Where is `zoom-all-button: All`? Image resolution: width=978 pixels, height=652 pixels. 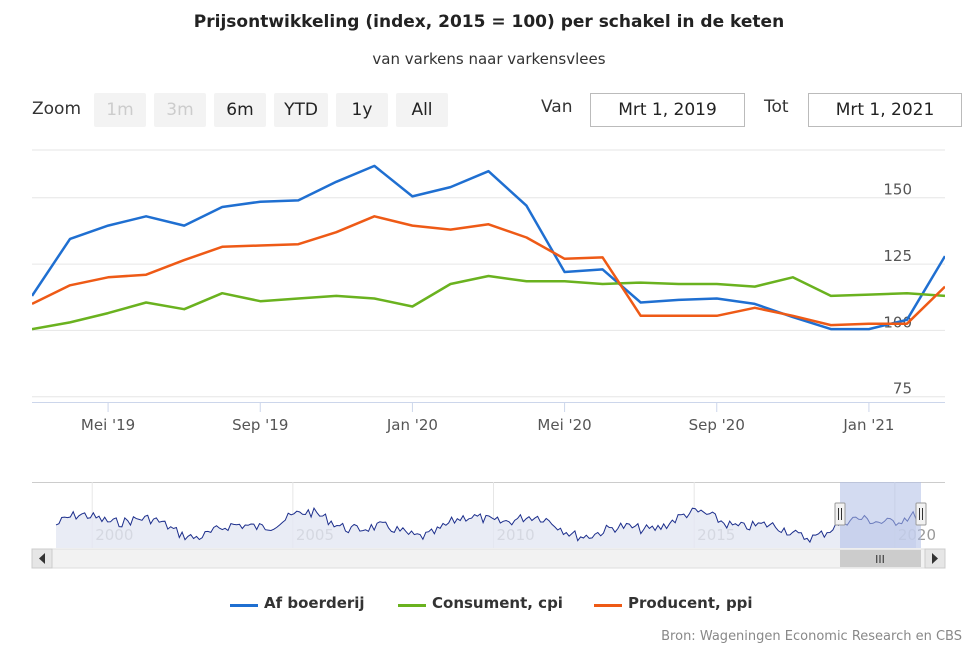 zoom-all-button: All is located at coordinates (422, 110).